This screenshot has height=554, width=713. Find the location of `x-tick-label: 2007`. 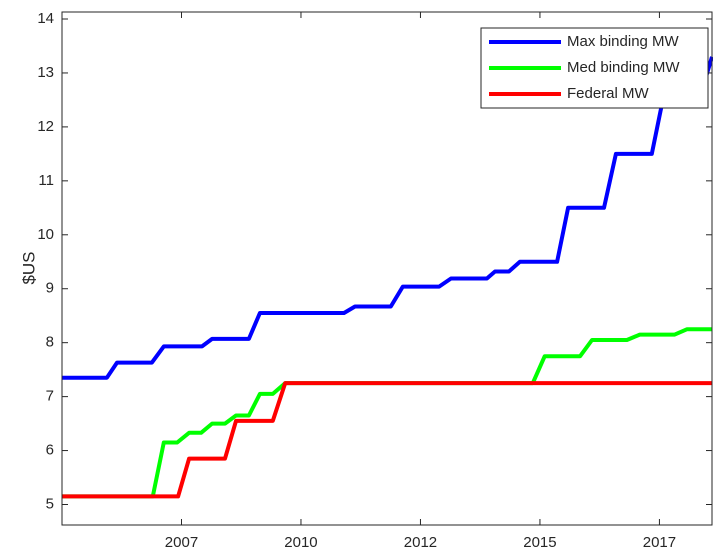

x-tick-label: 2007 is located at coordinates (181, 542).